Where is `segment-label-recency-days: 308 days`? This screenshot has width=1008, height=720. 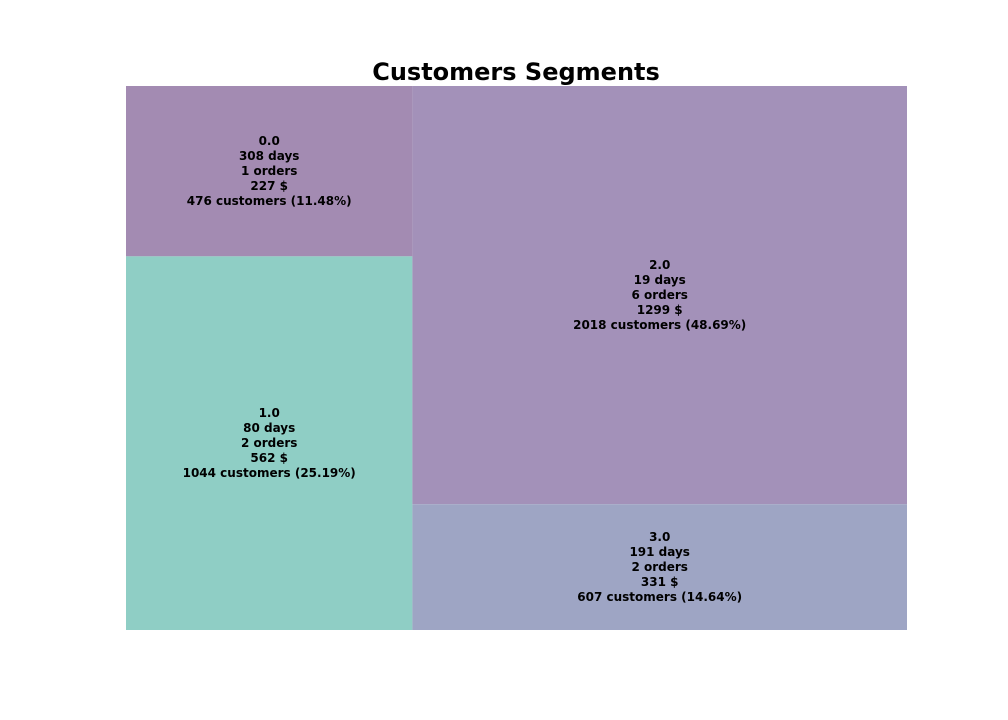
segment-label-recency-days: 308 days is located at coordinates (269, 156).